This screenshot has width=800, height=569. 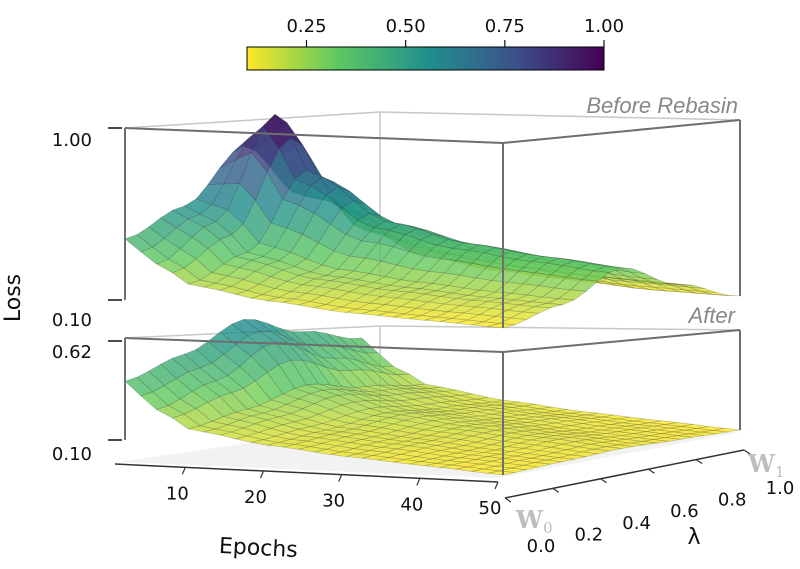 What do you see at coordinates (455, 31) in the screenshot?
I see `colorbar-ticks: 0.25 0.50 0.75 1.00` at bounding box center [455, 31].